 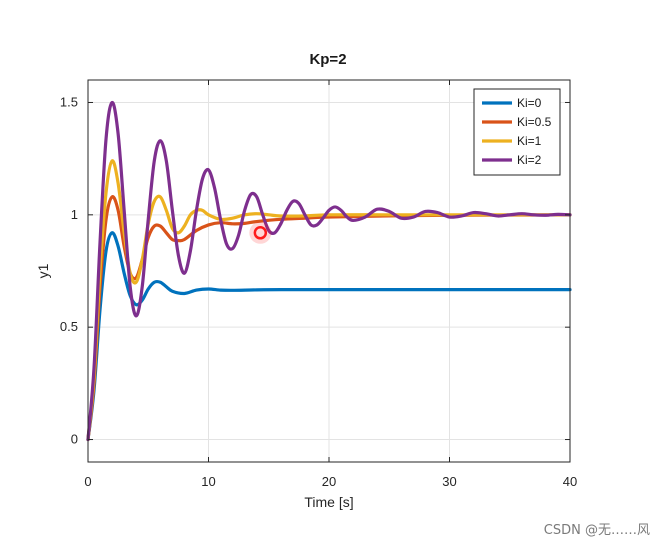 I want to click on y-tick-label: 0, so click(x=74, y=439).